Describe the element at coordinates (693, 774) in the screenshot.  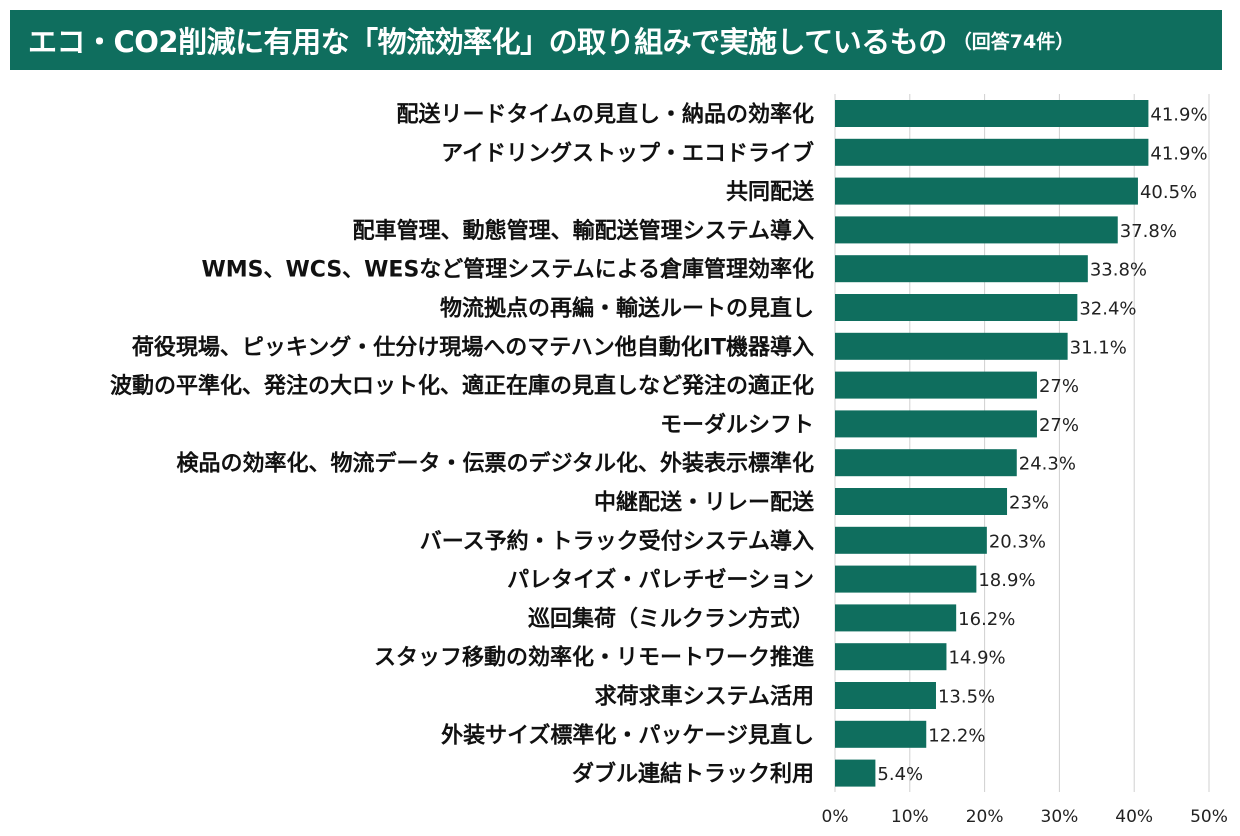
I see `category-label: ダブル連結トラック利用` at that location.